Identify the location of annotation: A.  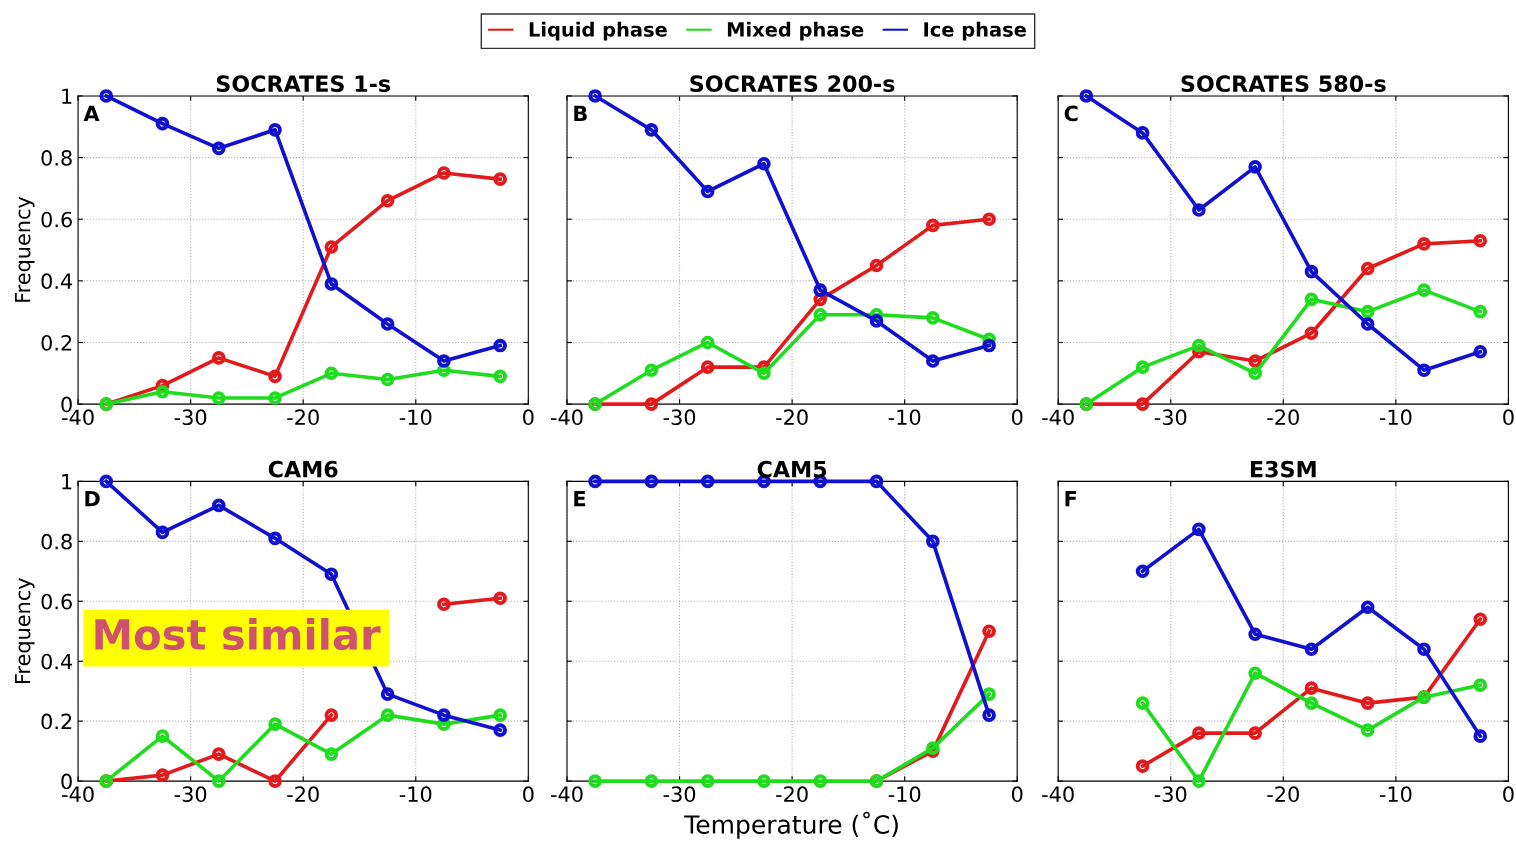
(91, 113).